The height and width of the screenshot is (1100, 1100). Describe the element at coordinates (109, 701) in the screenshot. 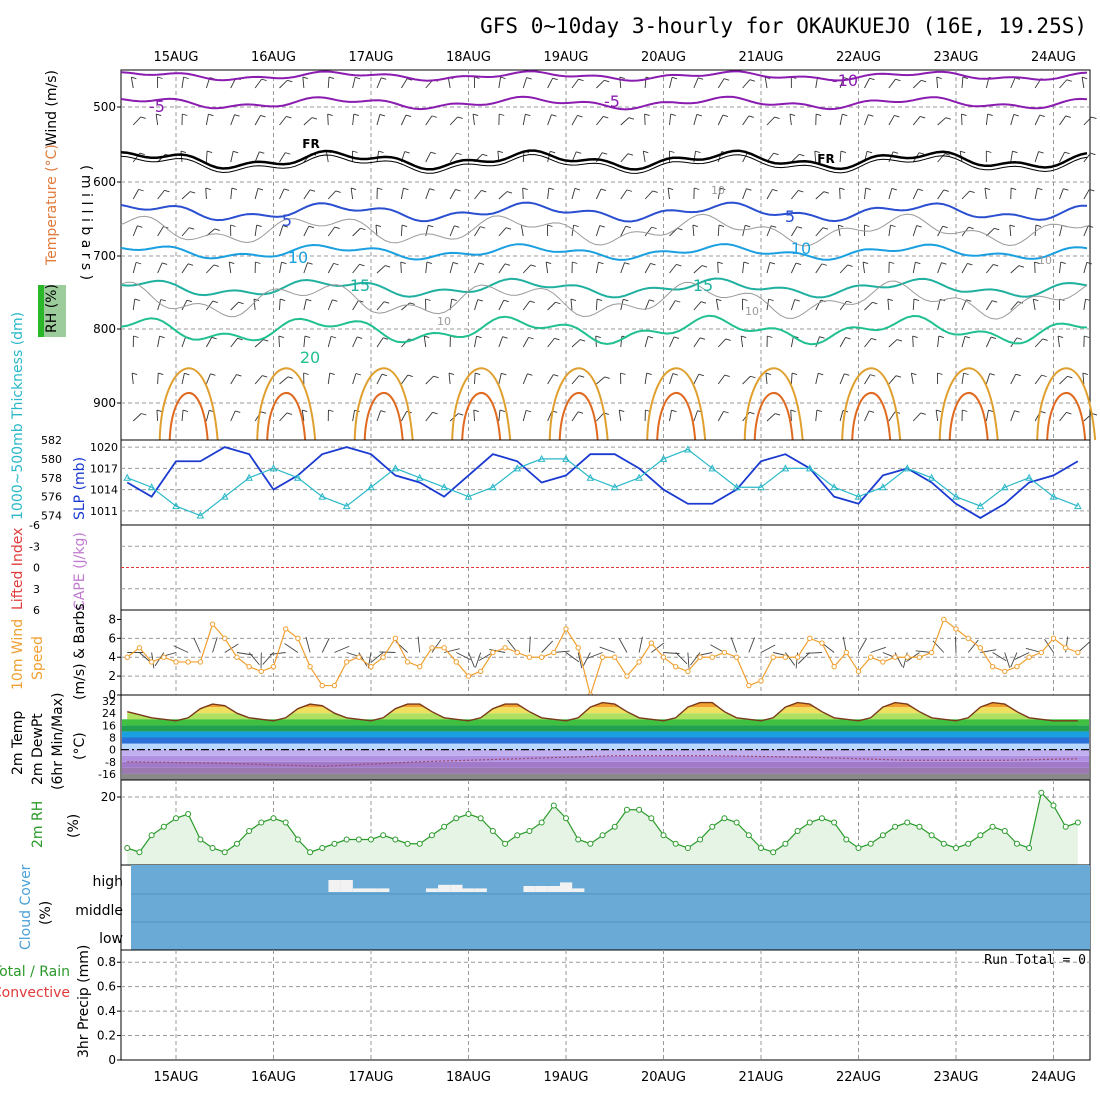

I see `temp-tick-label: 32` at that location.